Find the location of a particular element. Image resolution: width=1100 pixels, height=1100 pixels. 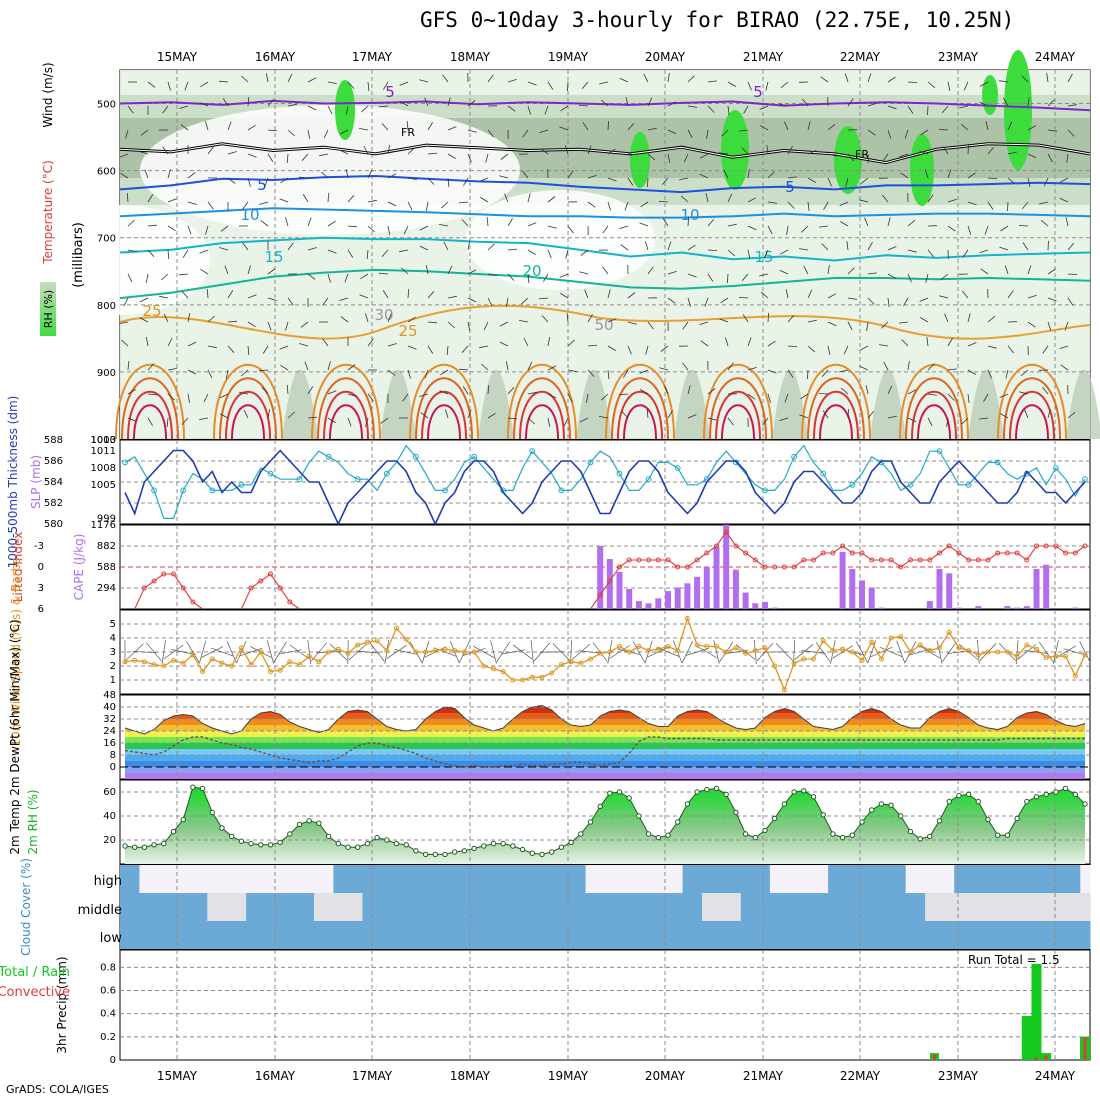

tick-label: 1 is located at coordinates (113, 680).